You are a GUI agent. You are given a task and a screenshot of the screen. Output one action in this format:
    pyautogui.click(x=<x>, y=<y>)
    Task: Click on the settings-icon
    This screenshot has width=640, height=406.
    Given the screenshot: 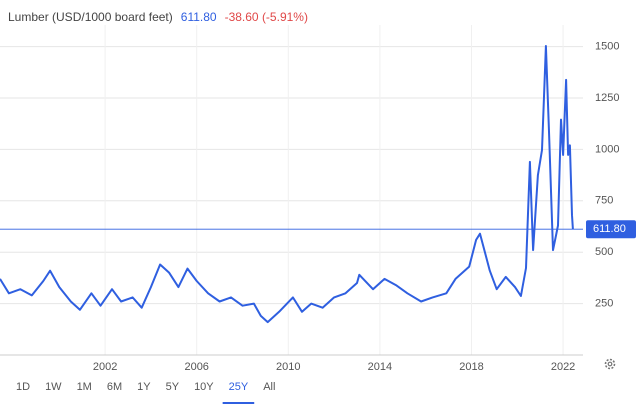 What is the action you would take?
    pyautogui.click(x=610, y=364)
    